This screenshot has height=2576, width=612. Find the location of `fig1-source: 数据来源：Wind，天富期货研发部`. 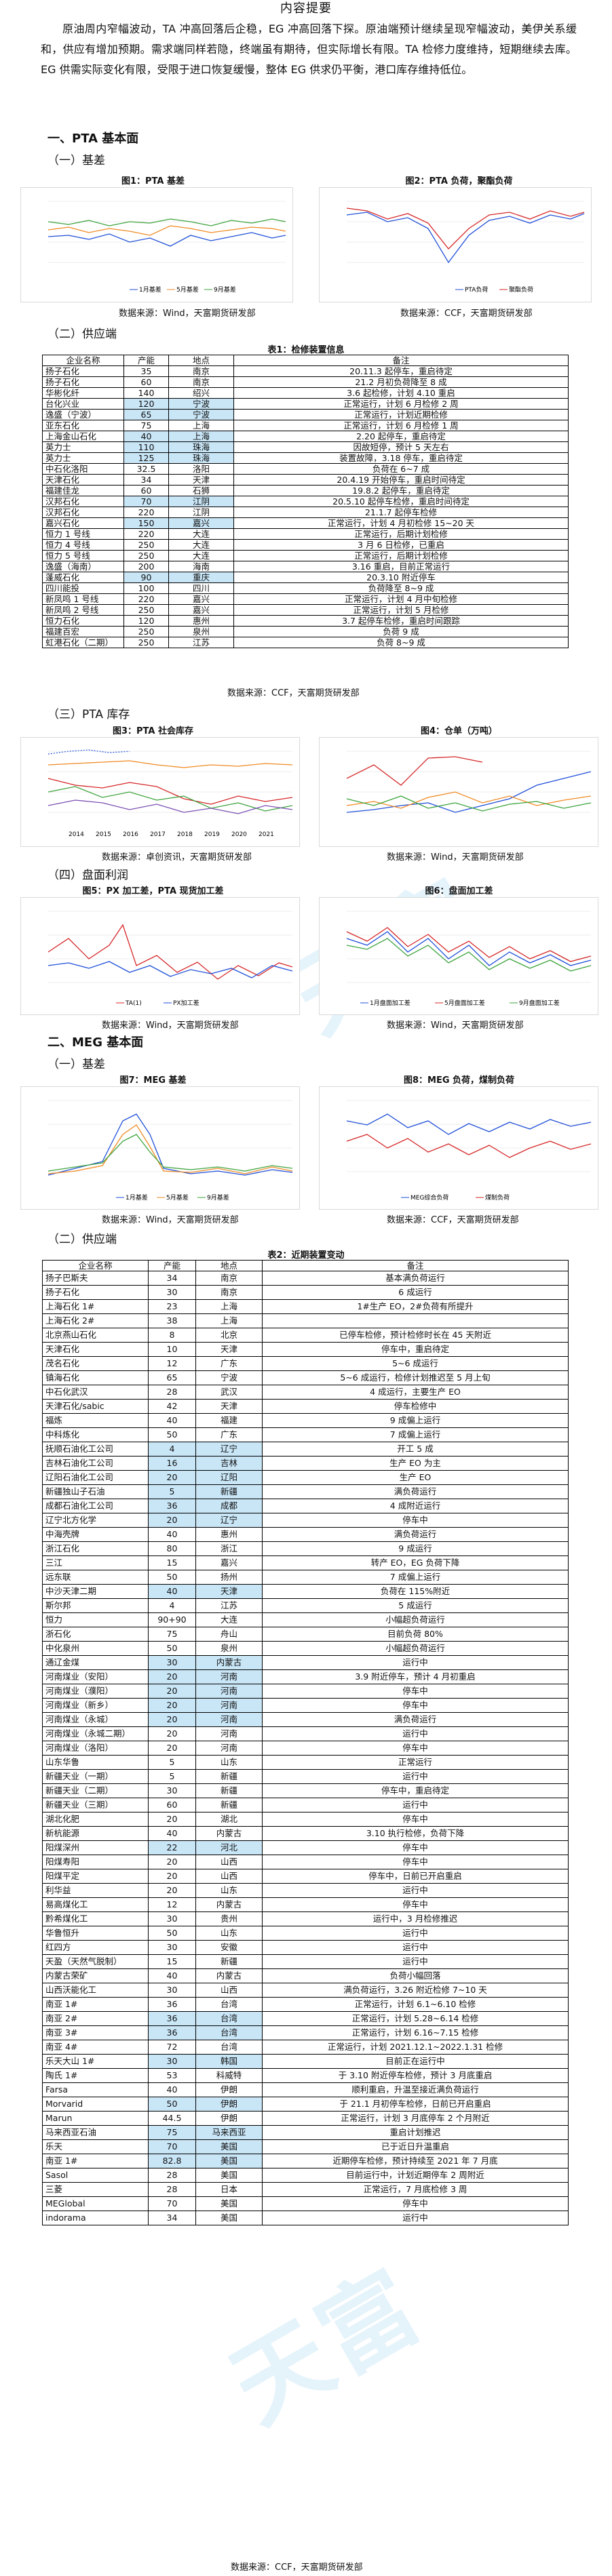

fig1-source: 数据来源：Wind，天富期货研发部 is located at coordinates (187, 314).